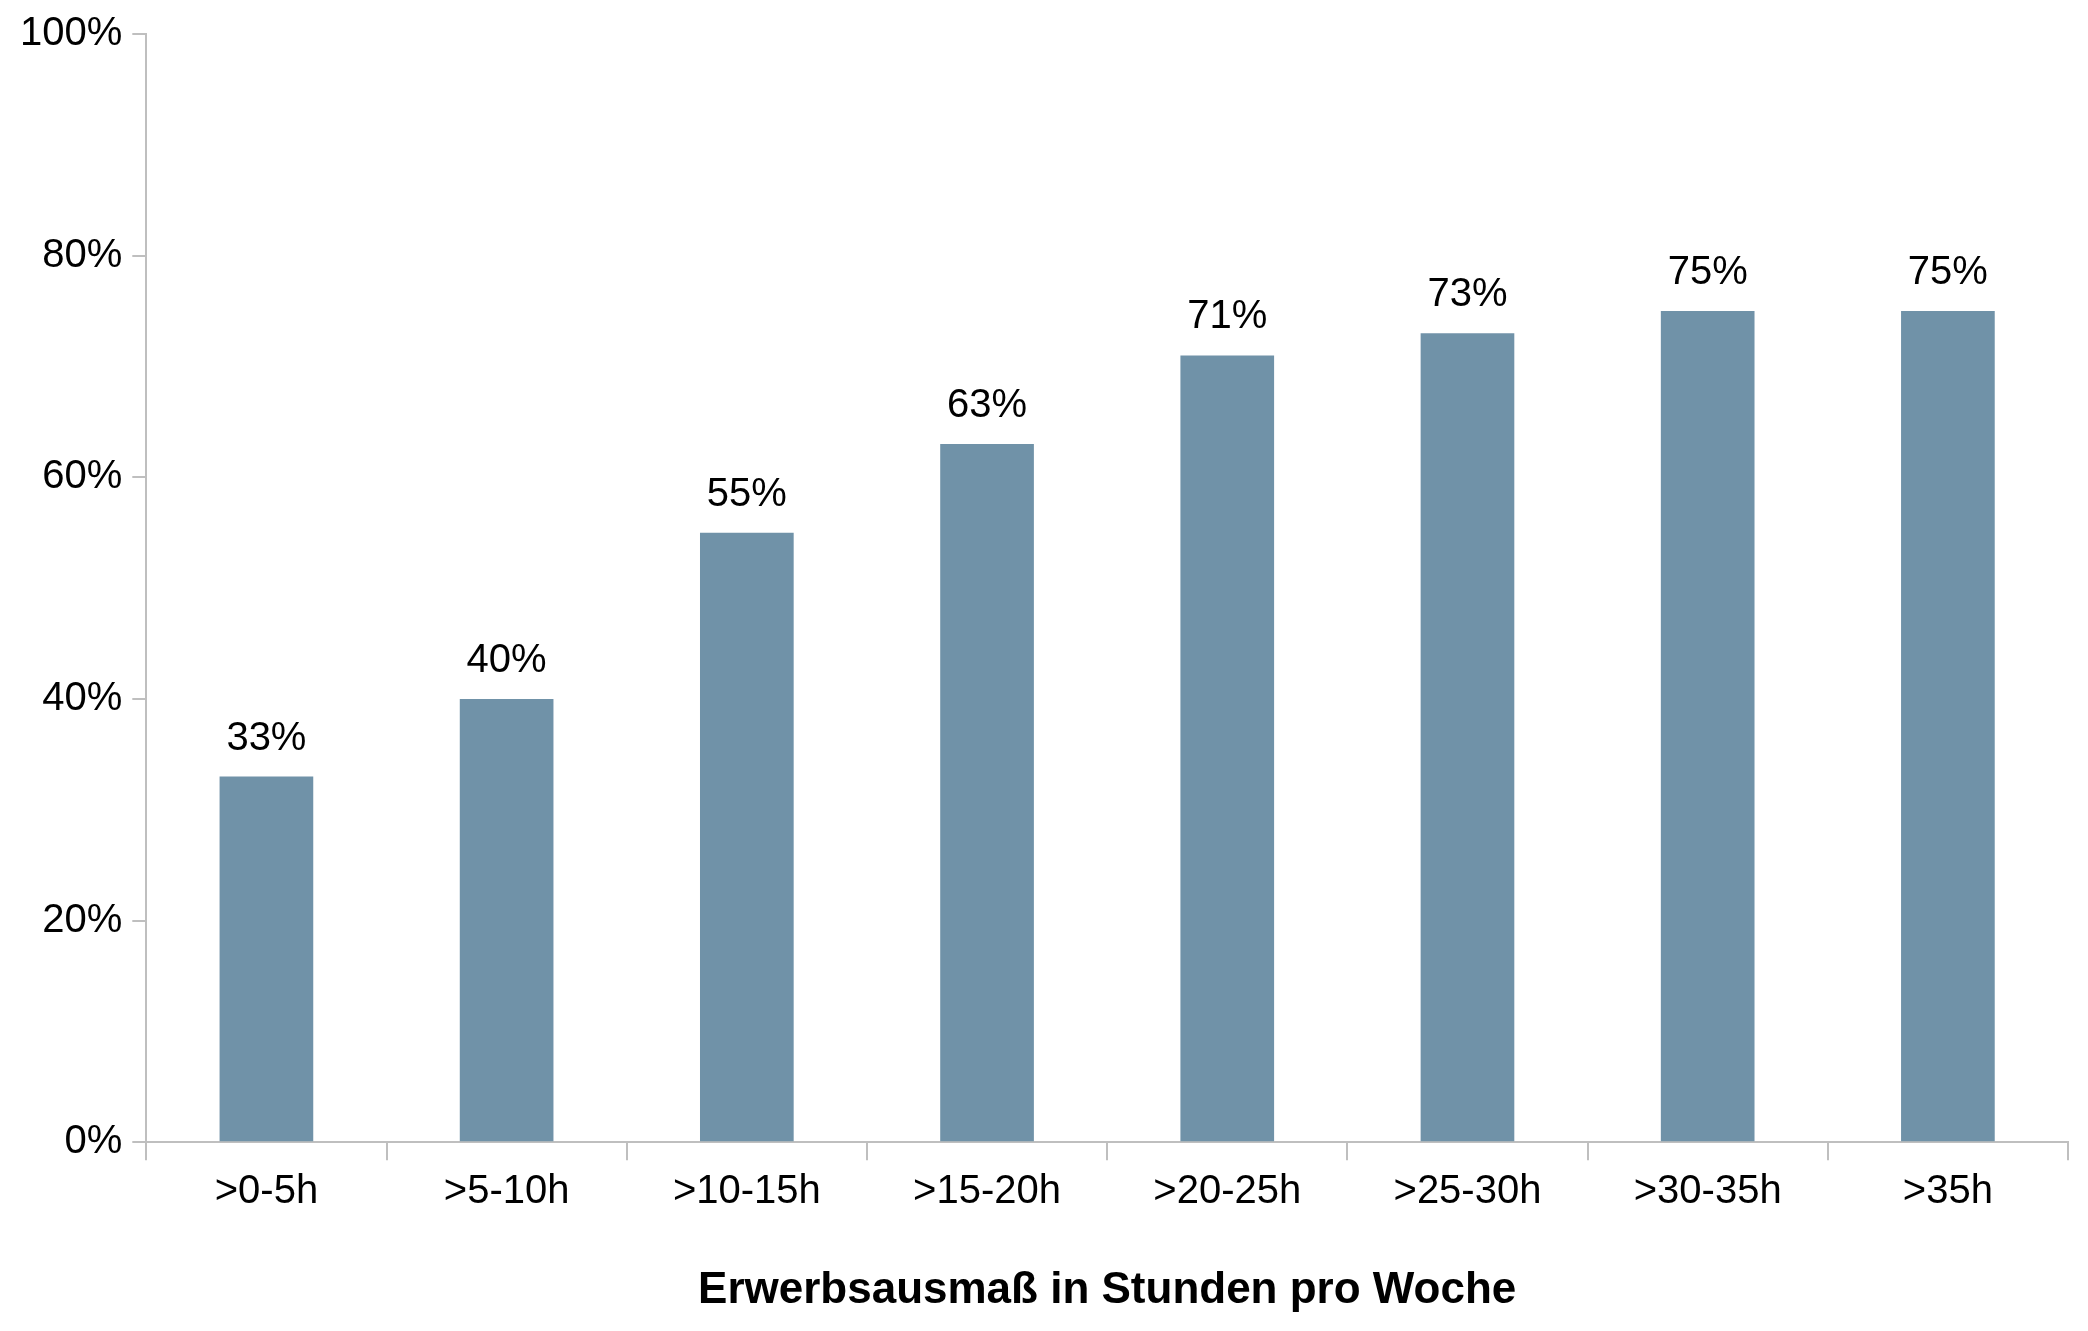  Describe the element at coordinates (93, 1139) in the screenshot. I see `y-tick-label: 0%` at that location.